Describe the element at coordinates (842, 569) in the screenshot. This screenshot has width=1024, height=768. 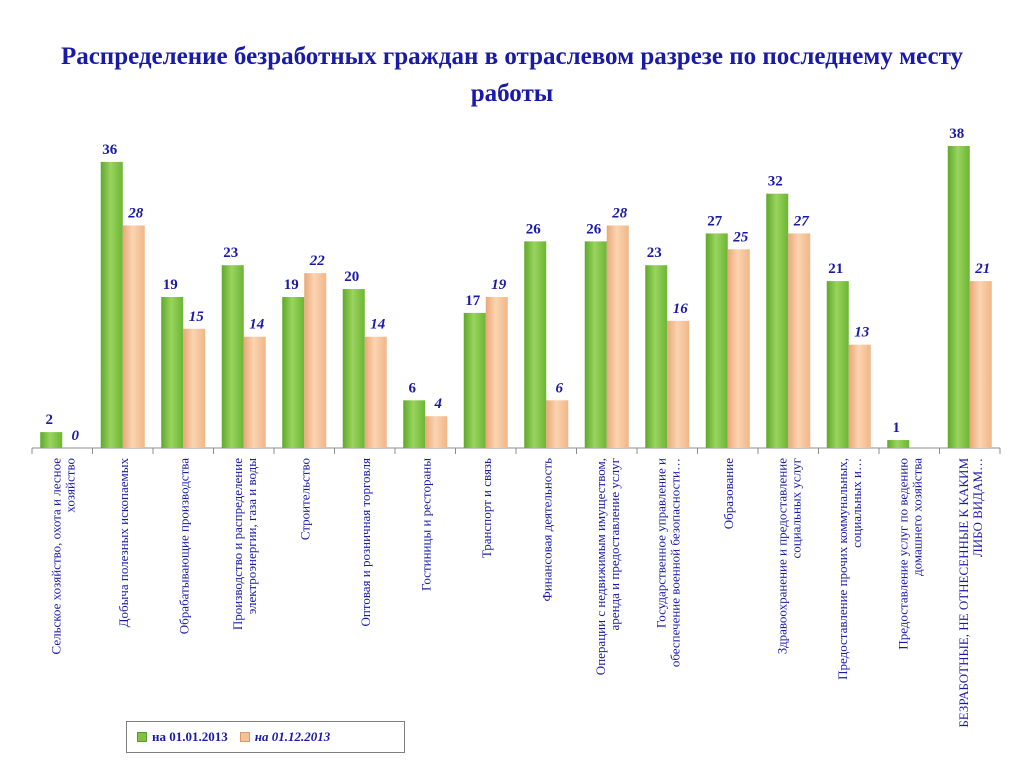
I see `category-label-line: Предоставление прочих коммунальных,` at that location.